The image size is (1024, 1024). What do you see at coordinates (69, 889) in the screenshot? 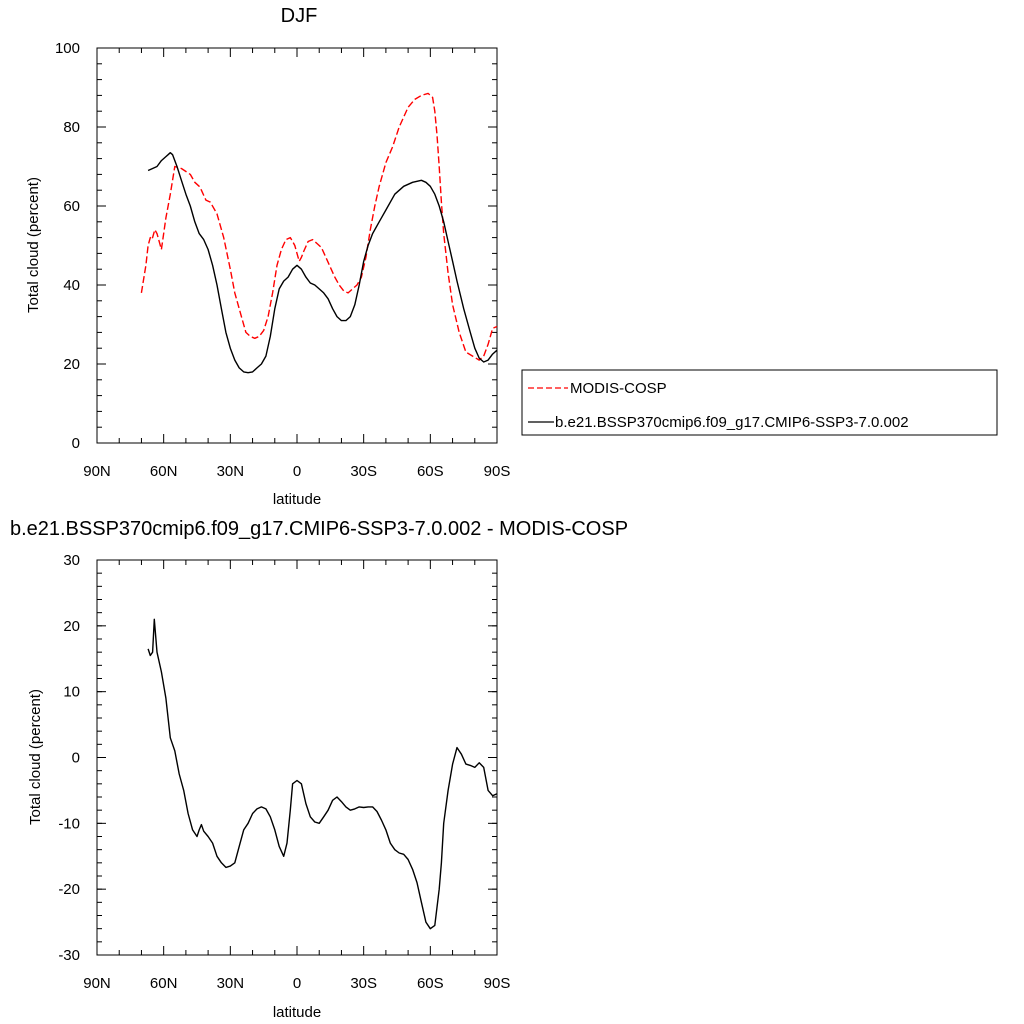
I see `y-tick-label: -20` at bounding box center [69, 889].